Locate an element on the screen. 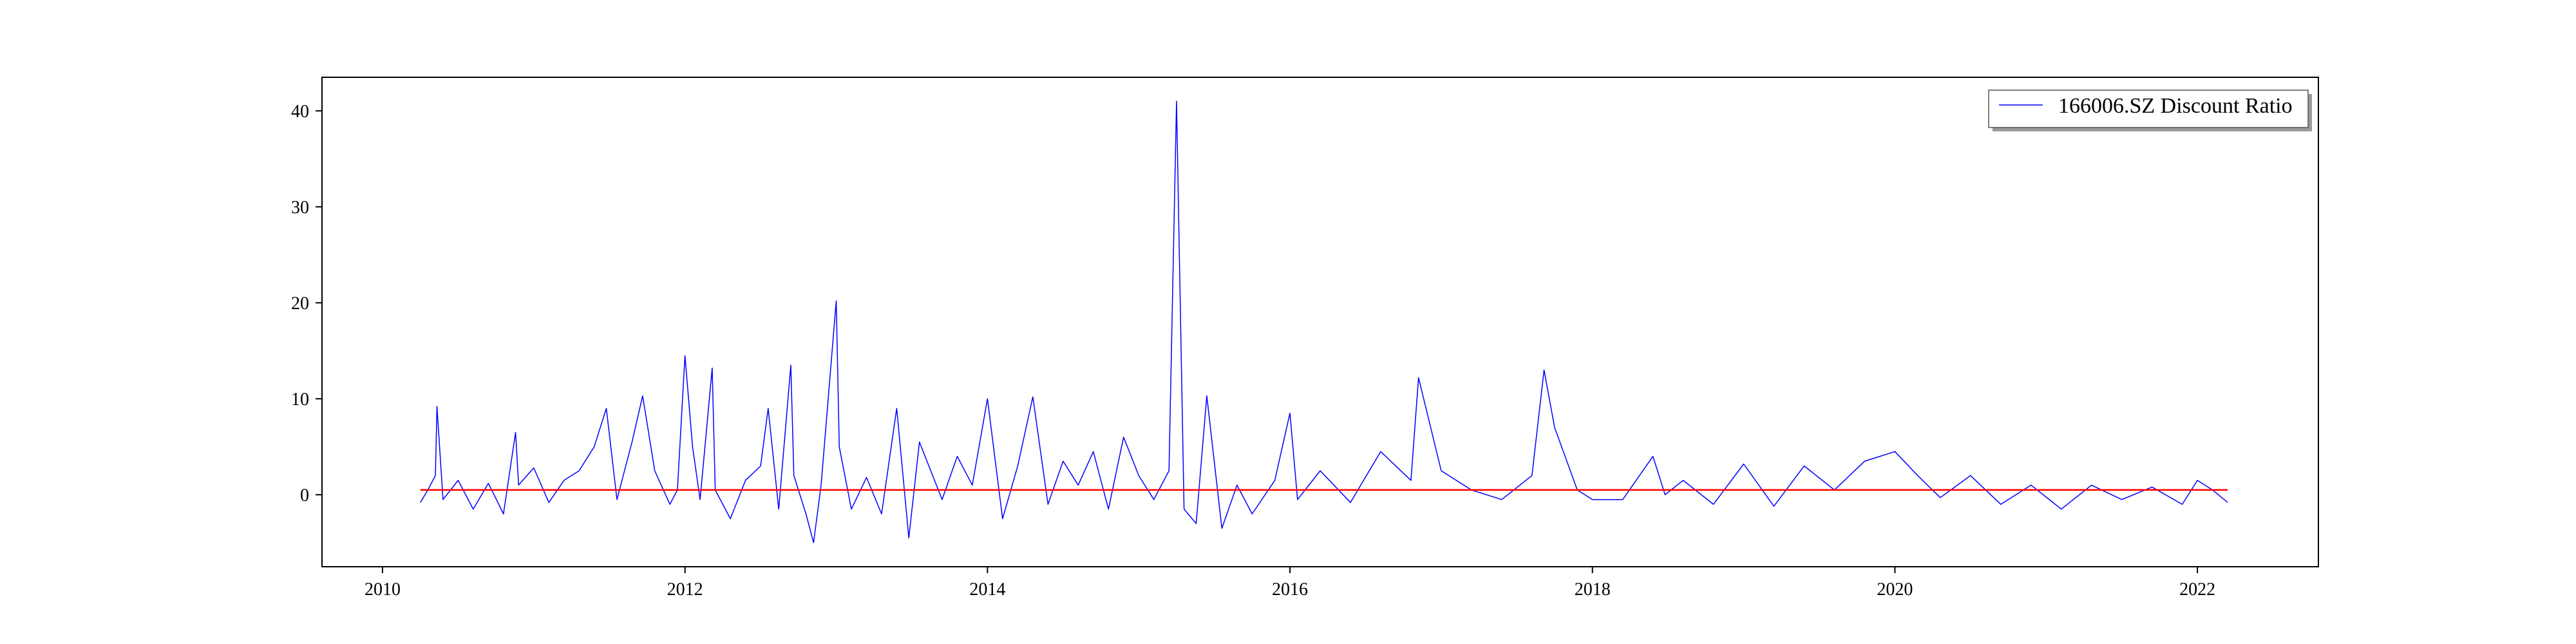  y-tick-label: 40 is located at coordinates (300, 112).